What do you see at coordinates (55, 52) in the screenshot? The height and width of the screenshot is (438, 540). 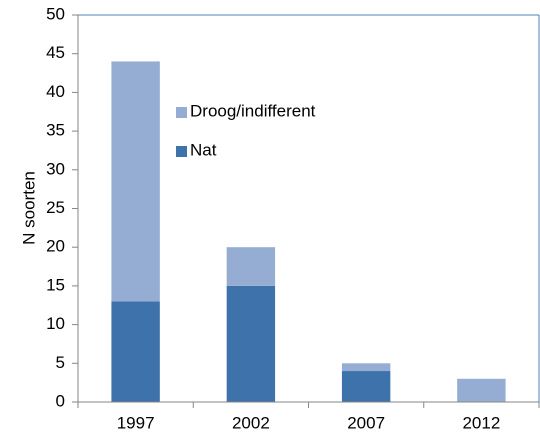 I see `y-tick-label: 45` at bounding box center [55, 52].